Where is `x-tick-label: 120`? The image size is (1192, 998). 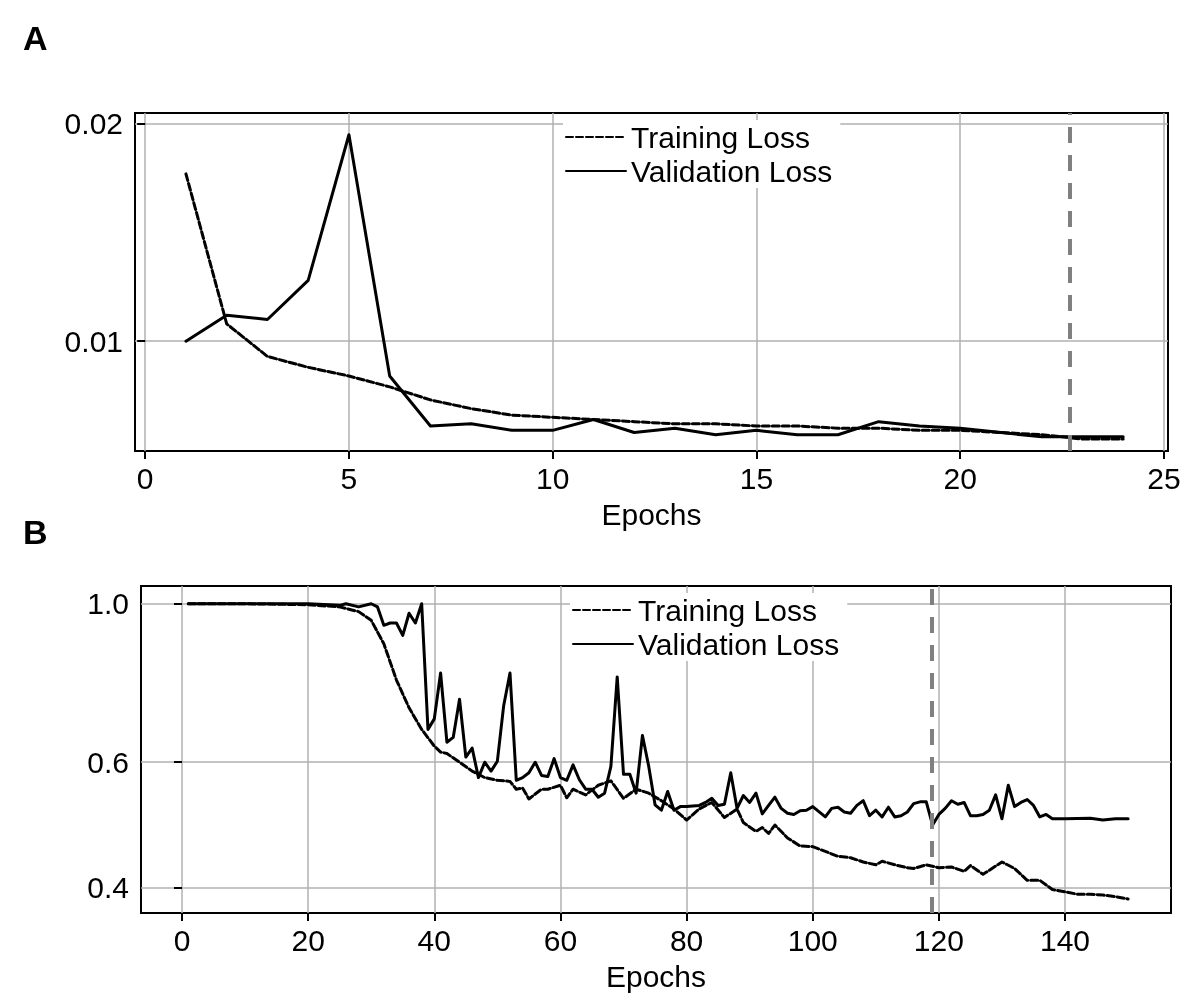 x-tick-label: 120 is located at coordinates (938, 940).